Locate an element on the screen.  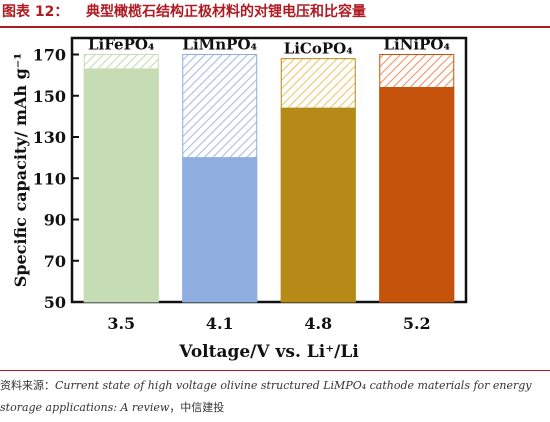
y-tick-label: 50 is located at coordinates (55, 302).